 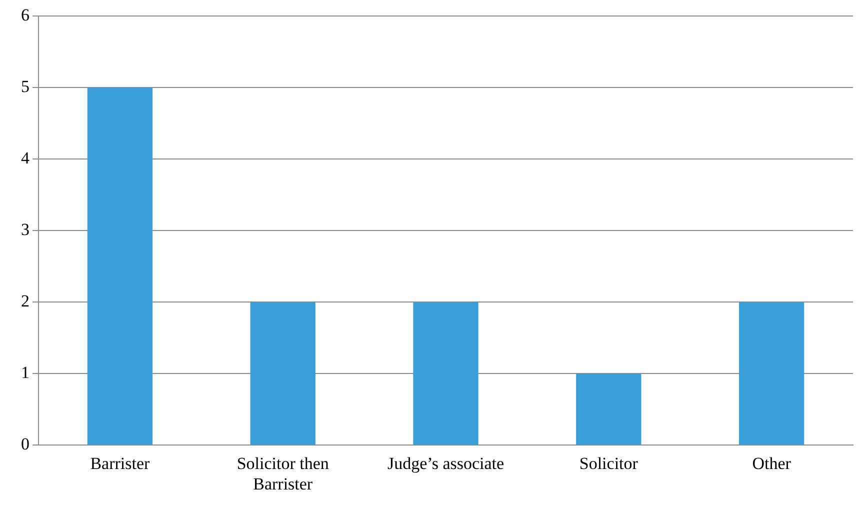 What do you see at coordinates (25, 158) in the screenshot?
I see `y-tick-label: 4` at bounding box center [25, 158].